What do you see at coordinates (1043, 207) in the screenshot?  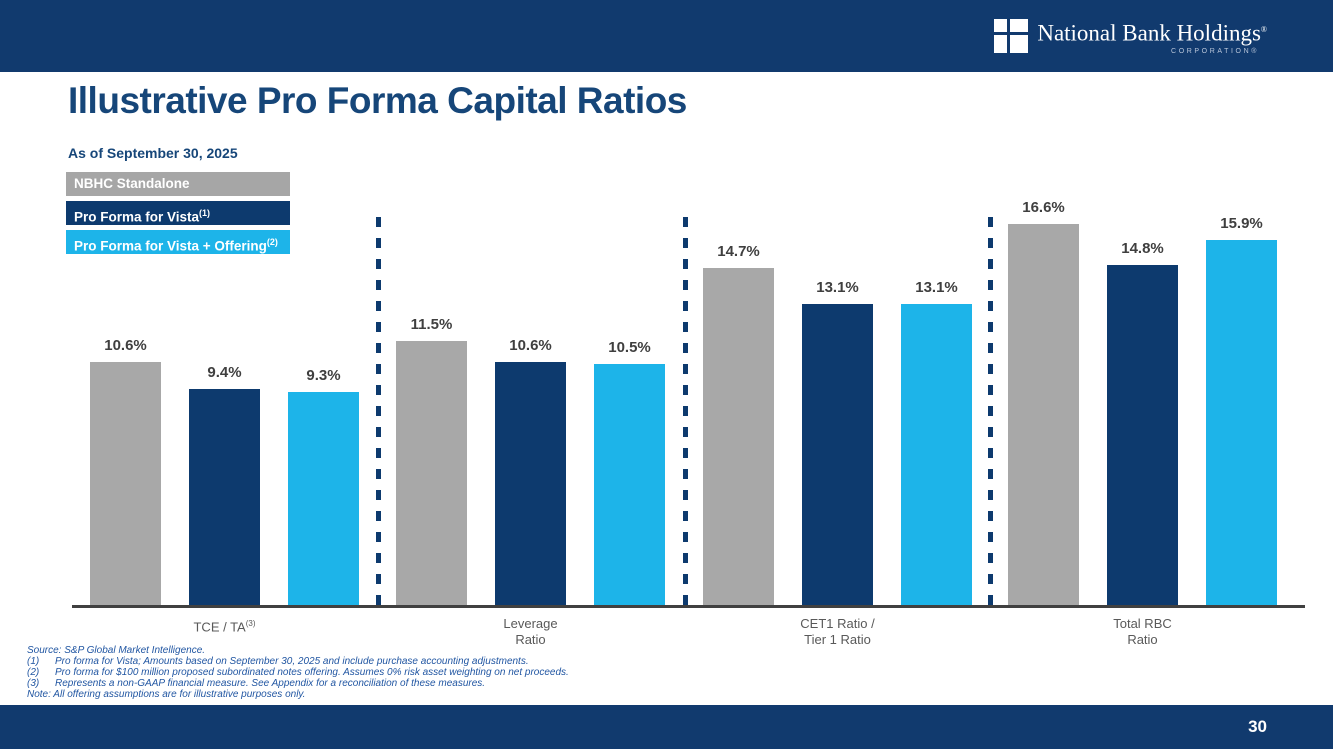 I see `bar-value-label: 16.6%` at bounding box center [1043, 207].